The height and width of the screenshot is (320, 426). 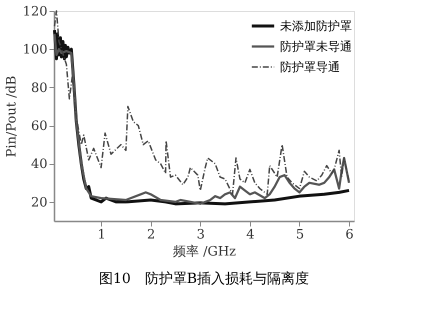 I want to click on y-tick-label: 120, so click(x=35, y=12).